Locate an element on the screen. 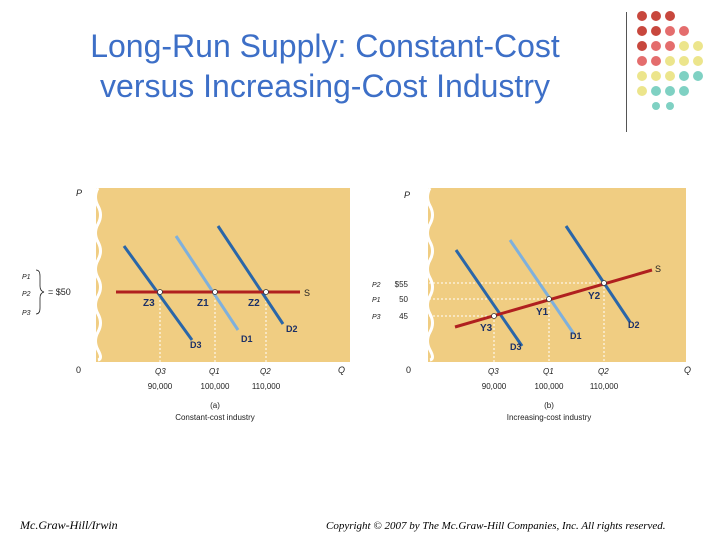 This screenshot has height=540, width=720. panel-b-x-axis-label: Q is located at coordinates (687, 370).